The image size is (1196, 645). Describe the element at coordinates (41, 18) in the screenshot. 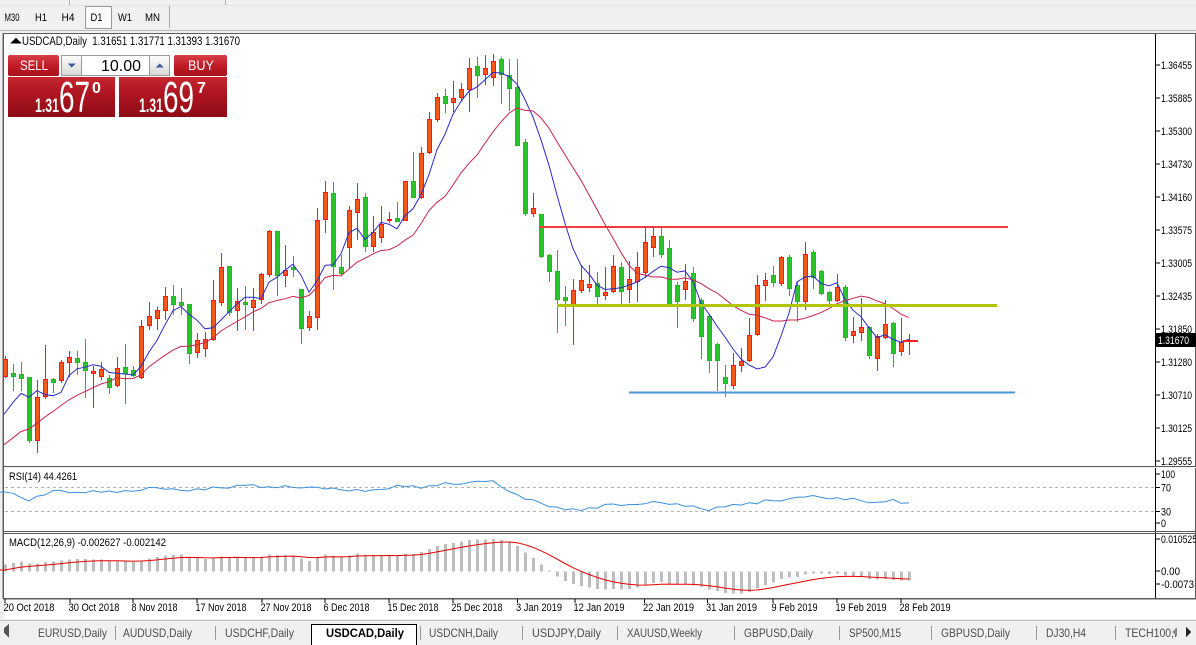

I see `svg-text: H1` at that location.